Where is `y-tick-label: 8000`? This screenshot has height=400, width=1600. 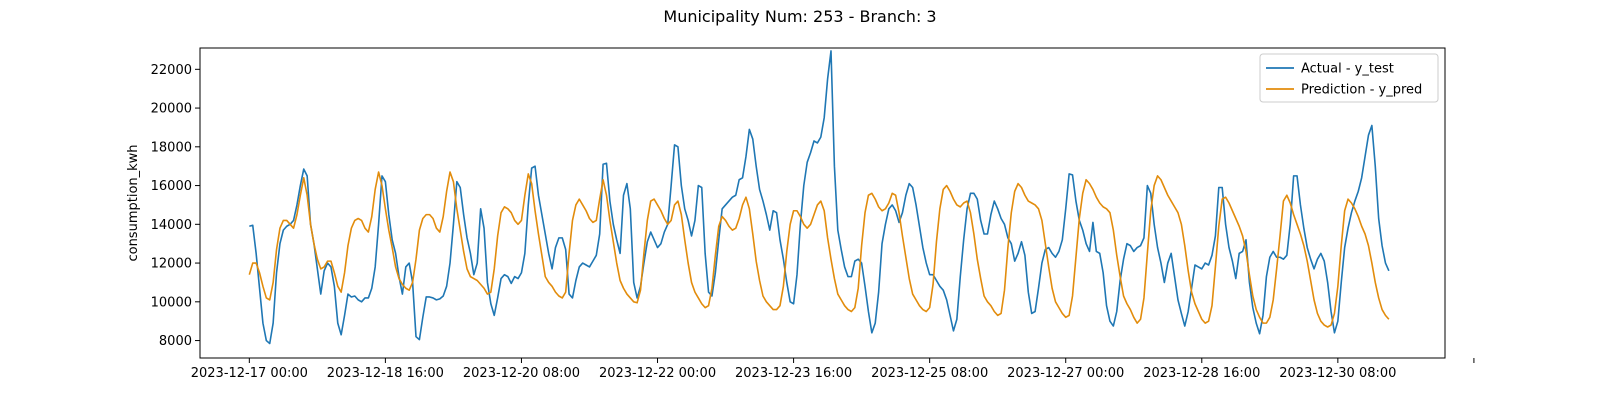 y-tick-label: 8000 is located at coordinates (175, 341).